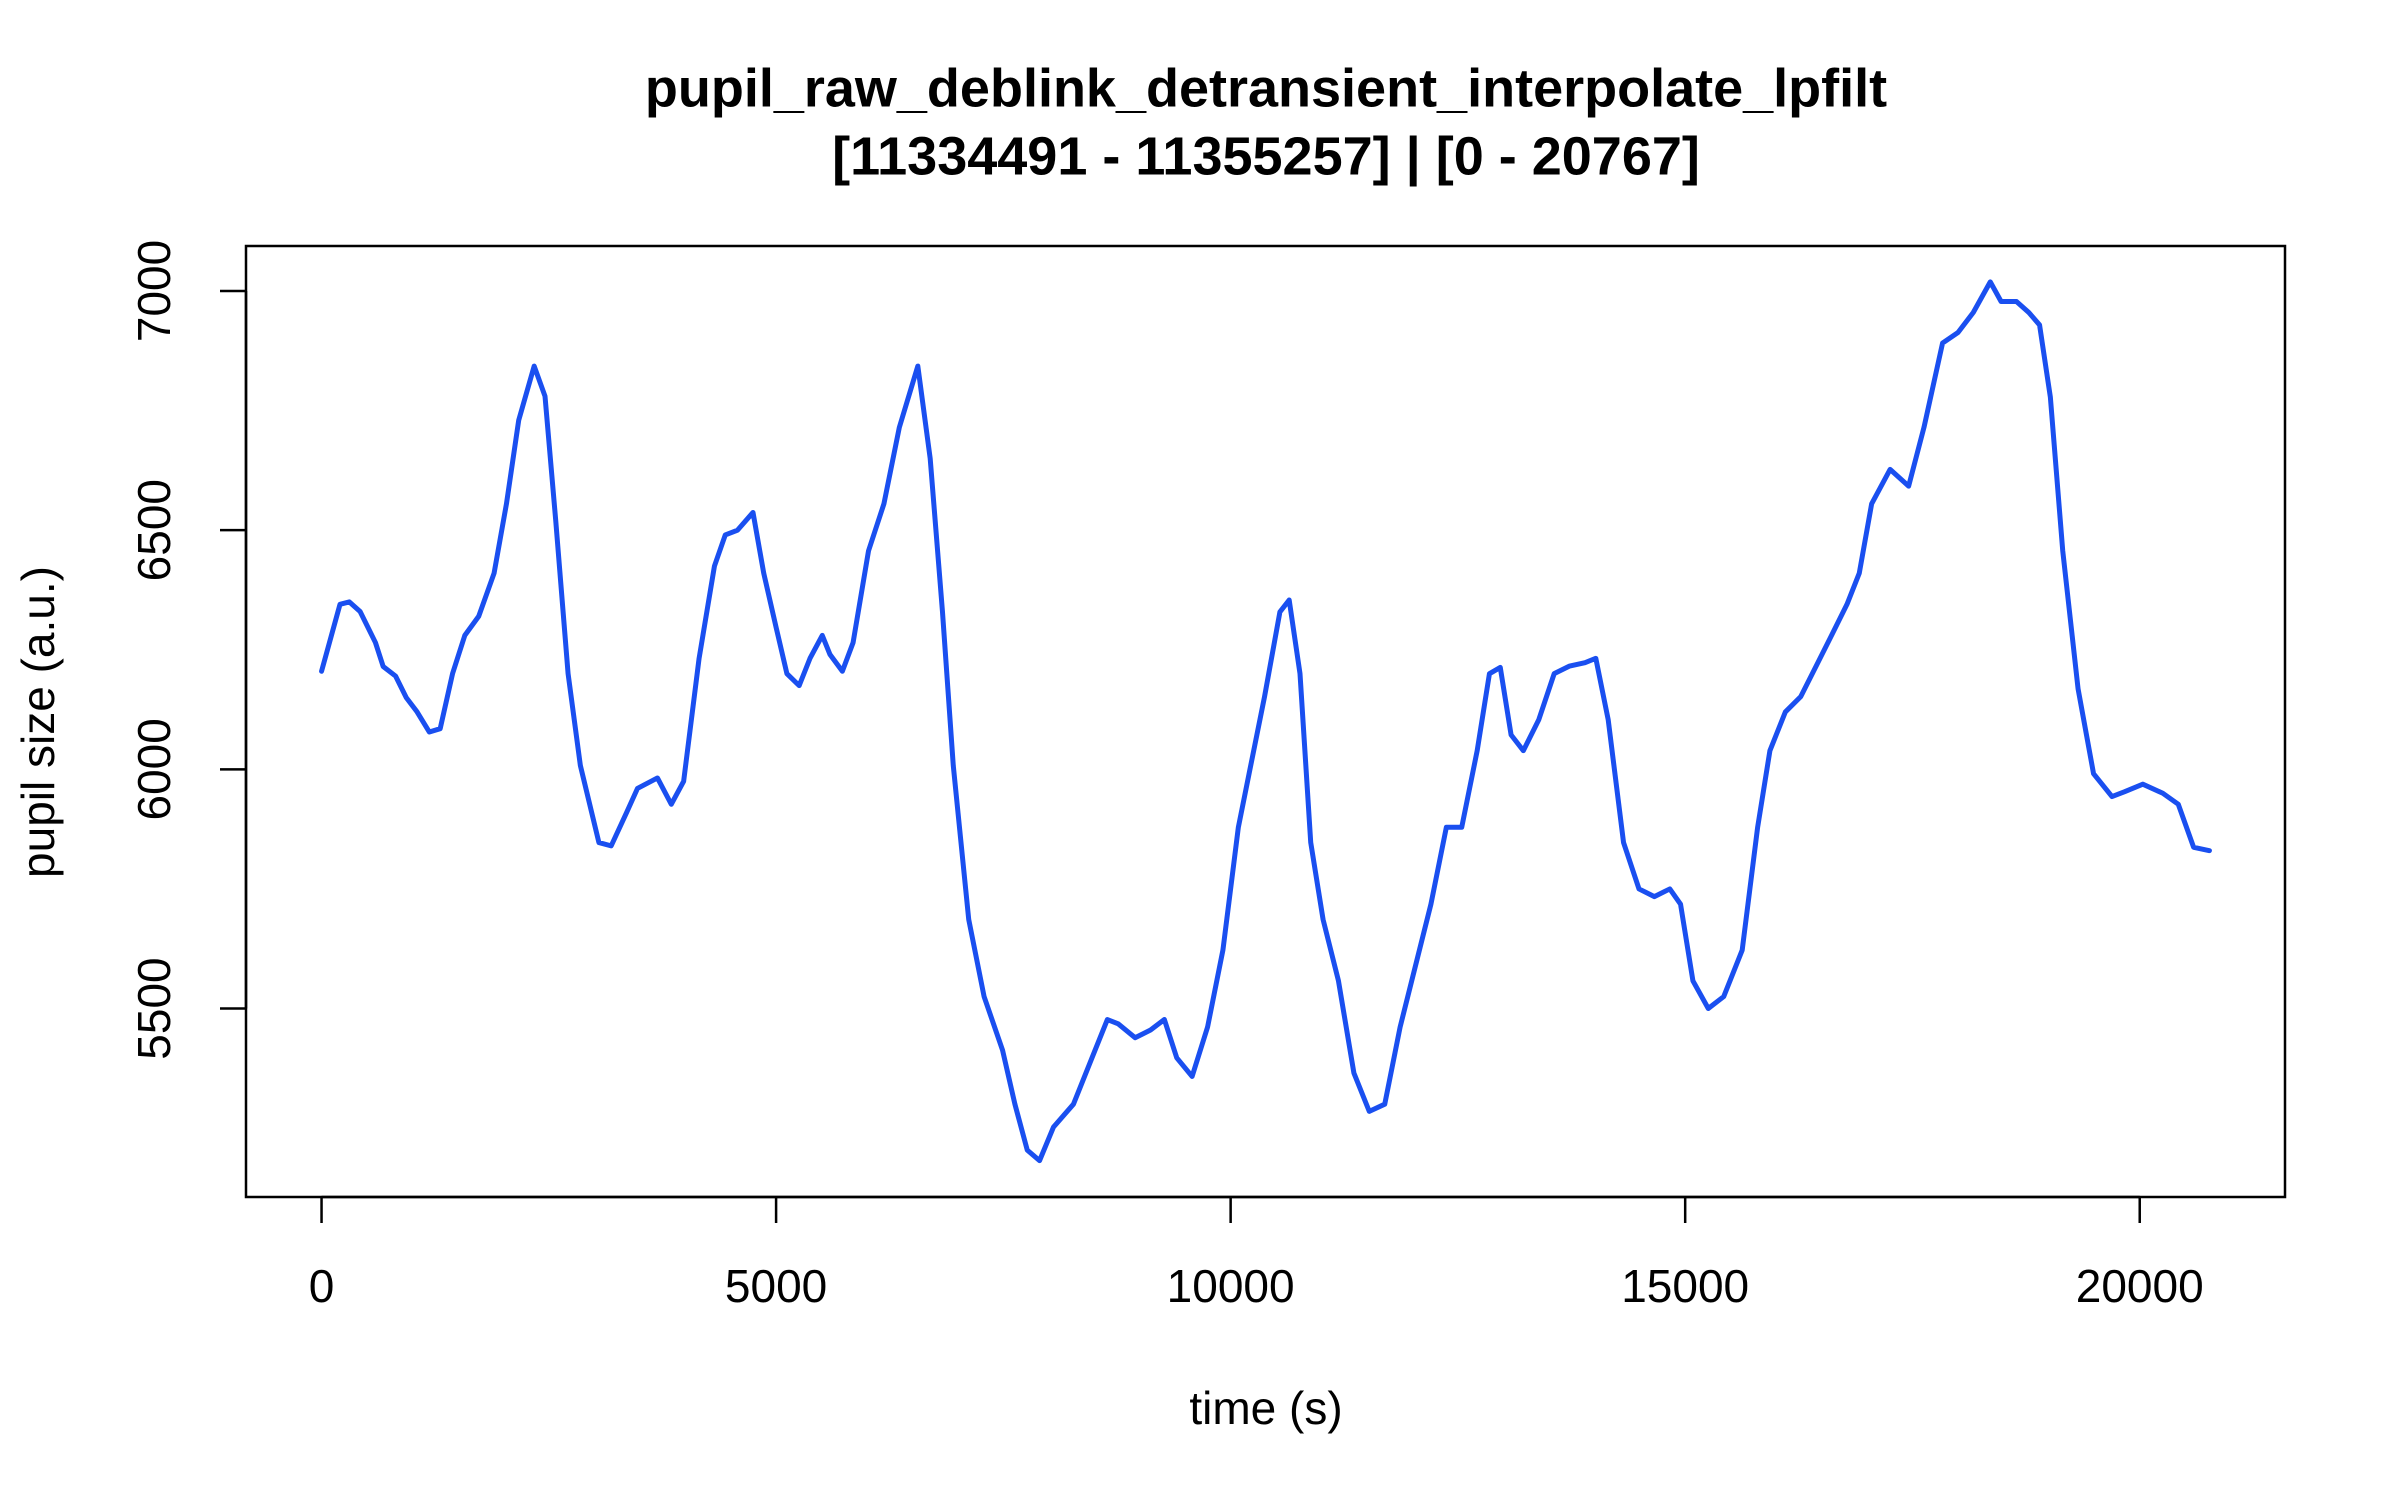 The image size is (2400, 1500). What do you see at coordinates (154, 769) in the screenshot?
I see `y-tick-label: 6000` at bounding box center [154, 769].